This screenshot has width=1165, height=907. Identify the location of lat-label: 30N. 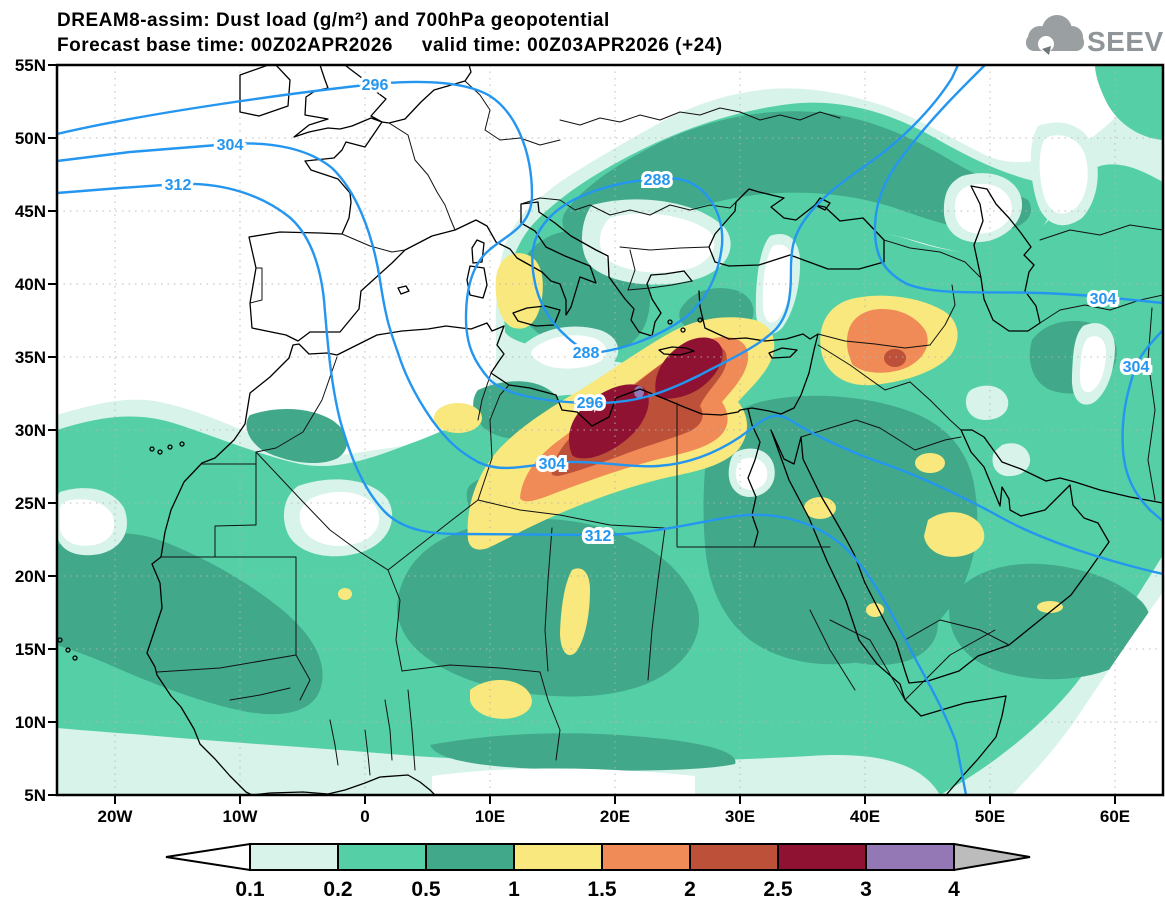
(30, 430).